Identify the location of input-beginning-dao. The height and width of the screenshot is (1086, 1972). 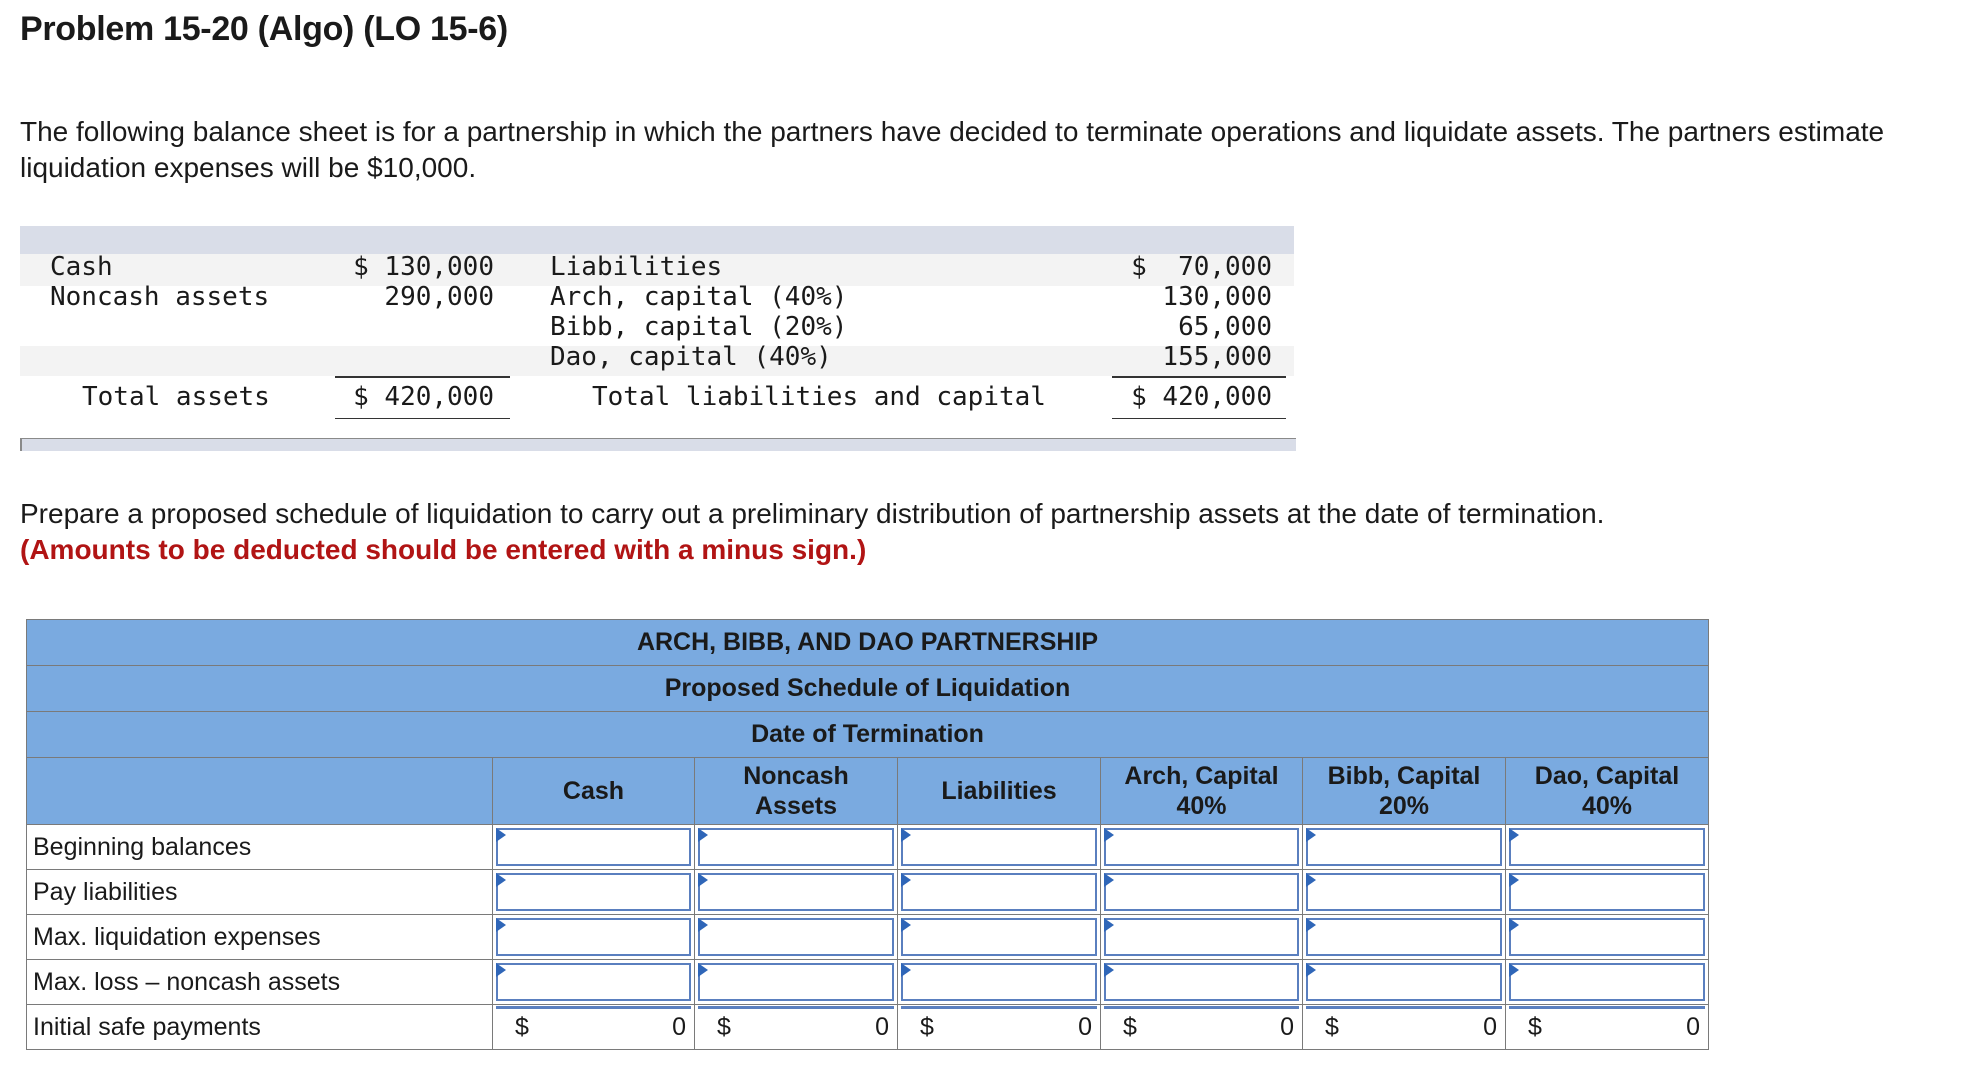
(1607, 847).